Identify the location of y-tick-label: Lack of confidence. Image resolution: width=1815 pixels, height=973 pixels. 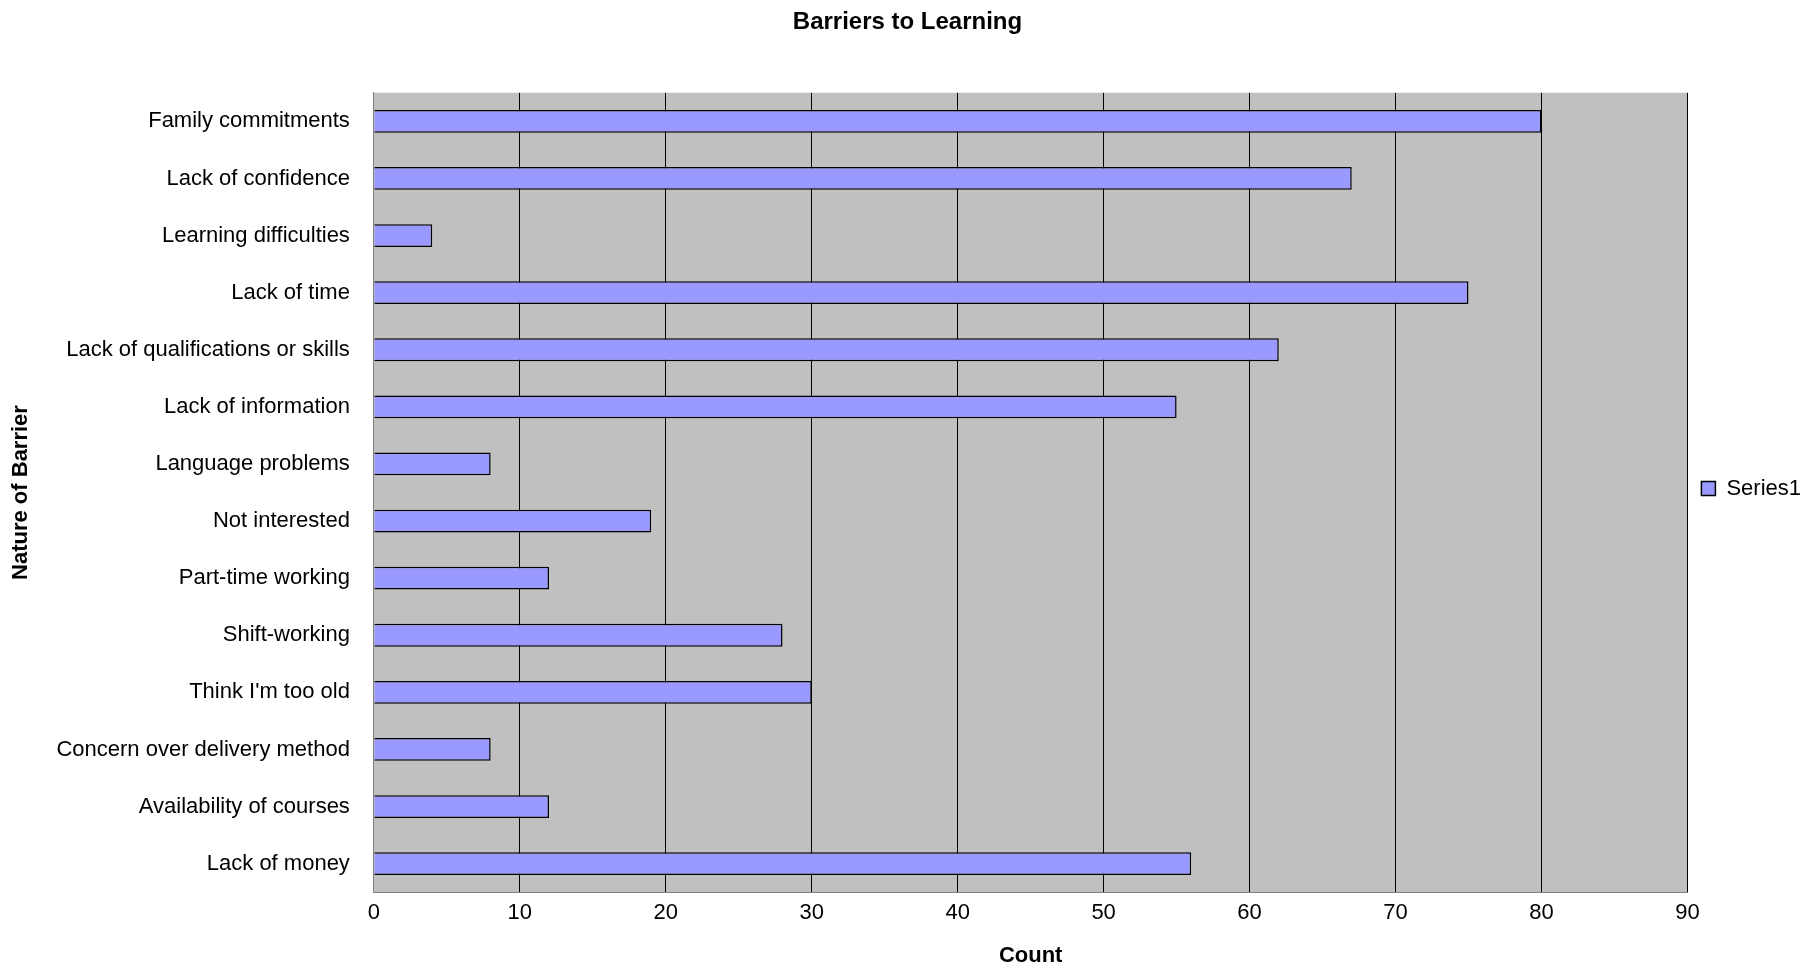
(258, 177).